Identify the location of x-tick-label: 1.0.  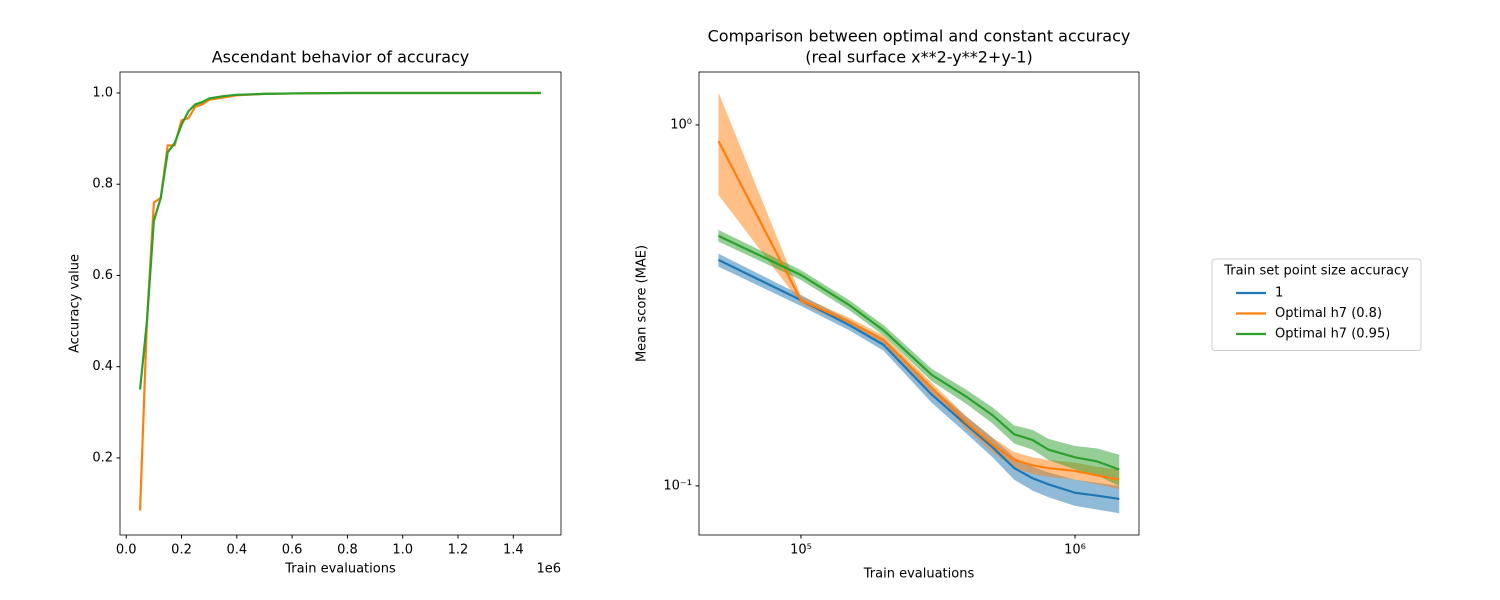
(402, 550).